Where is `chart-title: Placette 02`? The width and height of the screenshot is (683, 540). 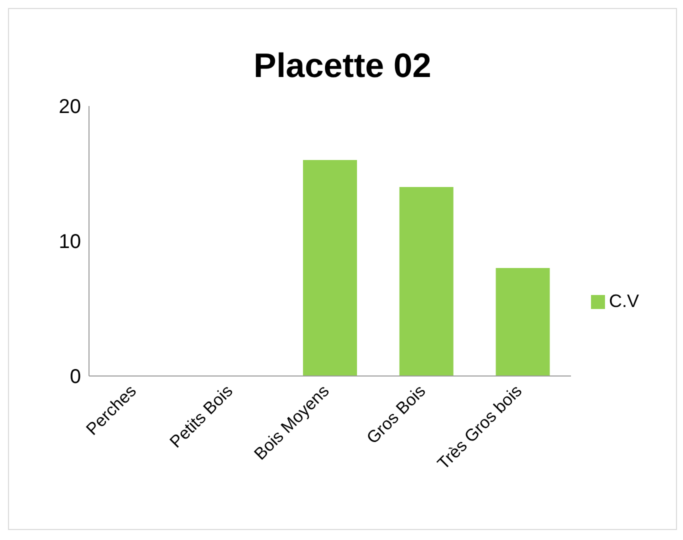 chart-title: Placette 02 is located at coordinates (342, 66).